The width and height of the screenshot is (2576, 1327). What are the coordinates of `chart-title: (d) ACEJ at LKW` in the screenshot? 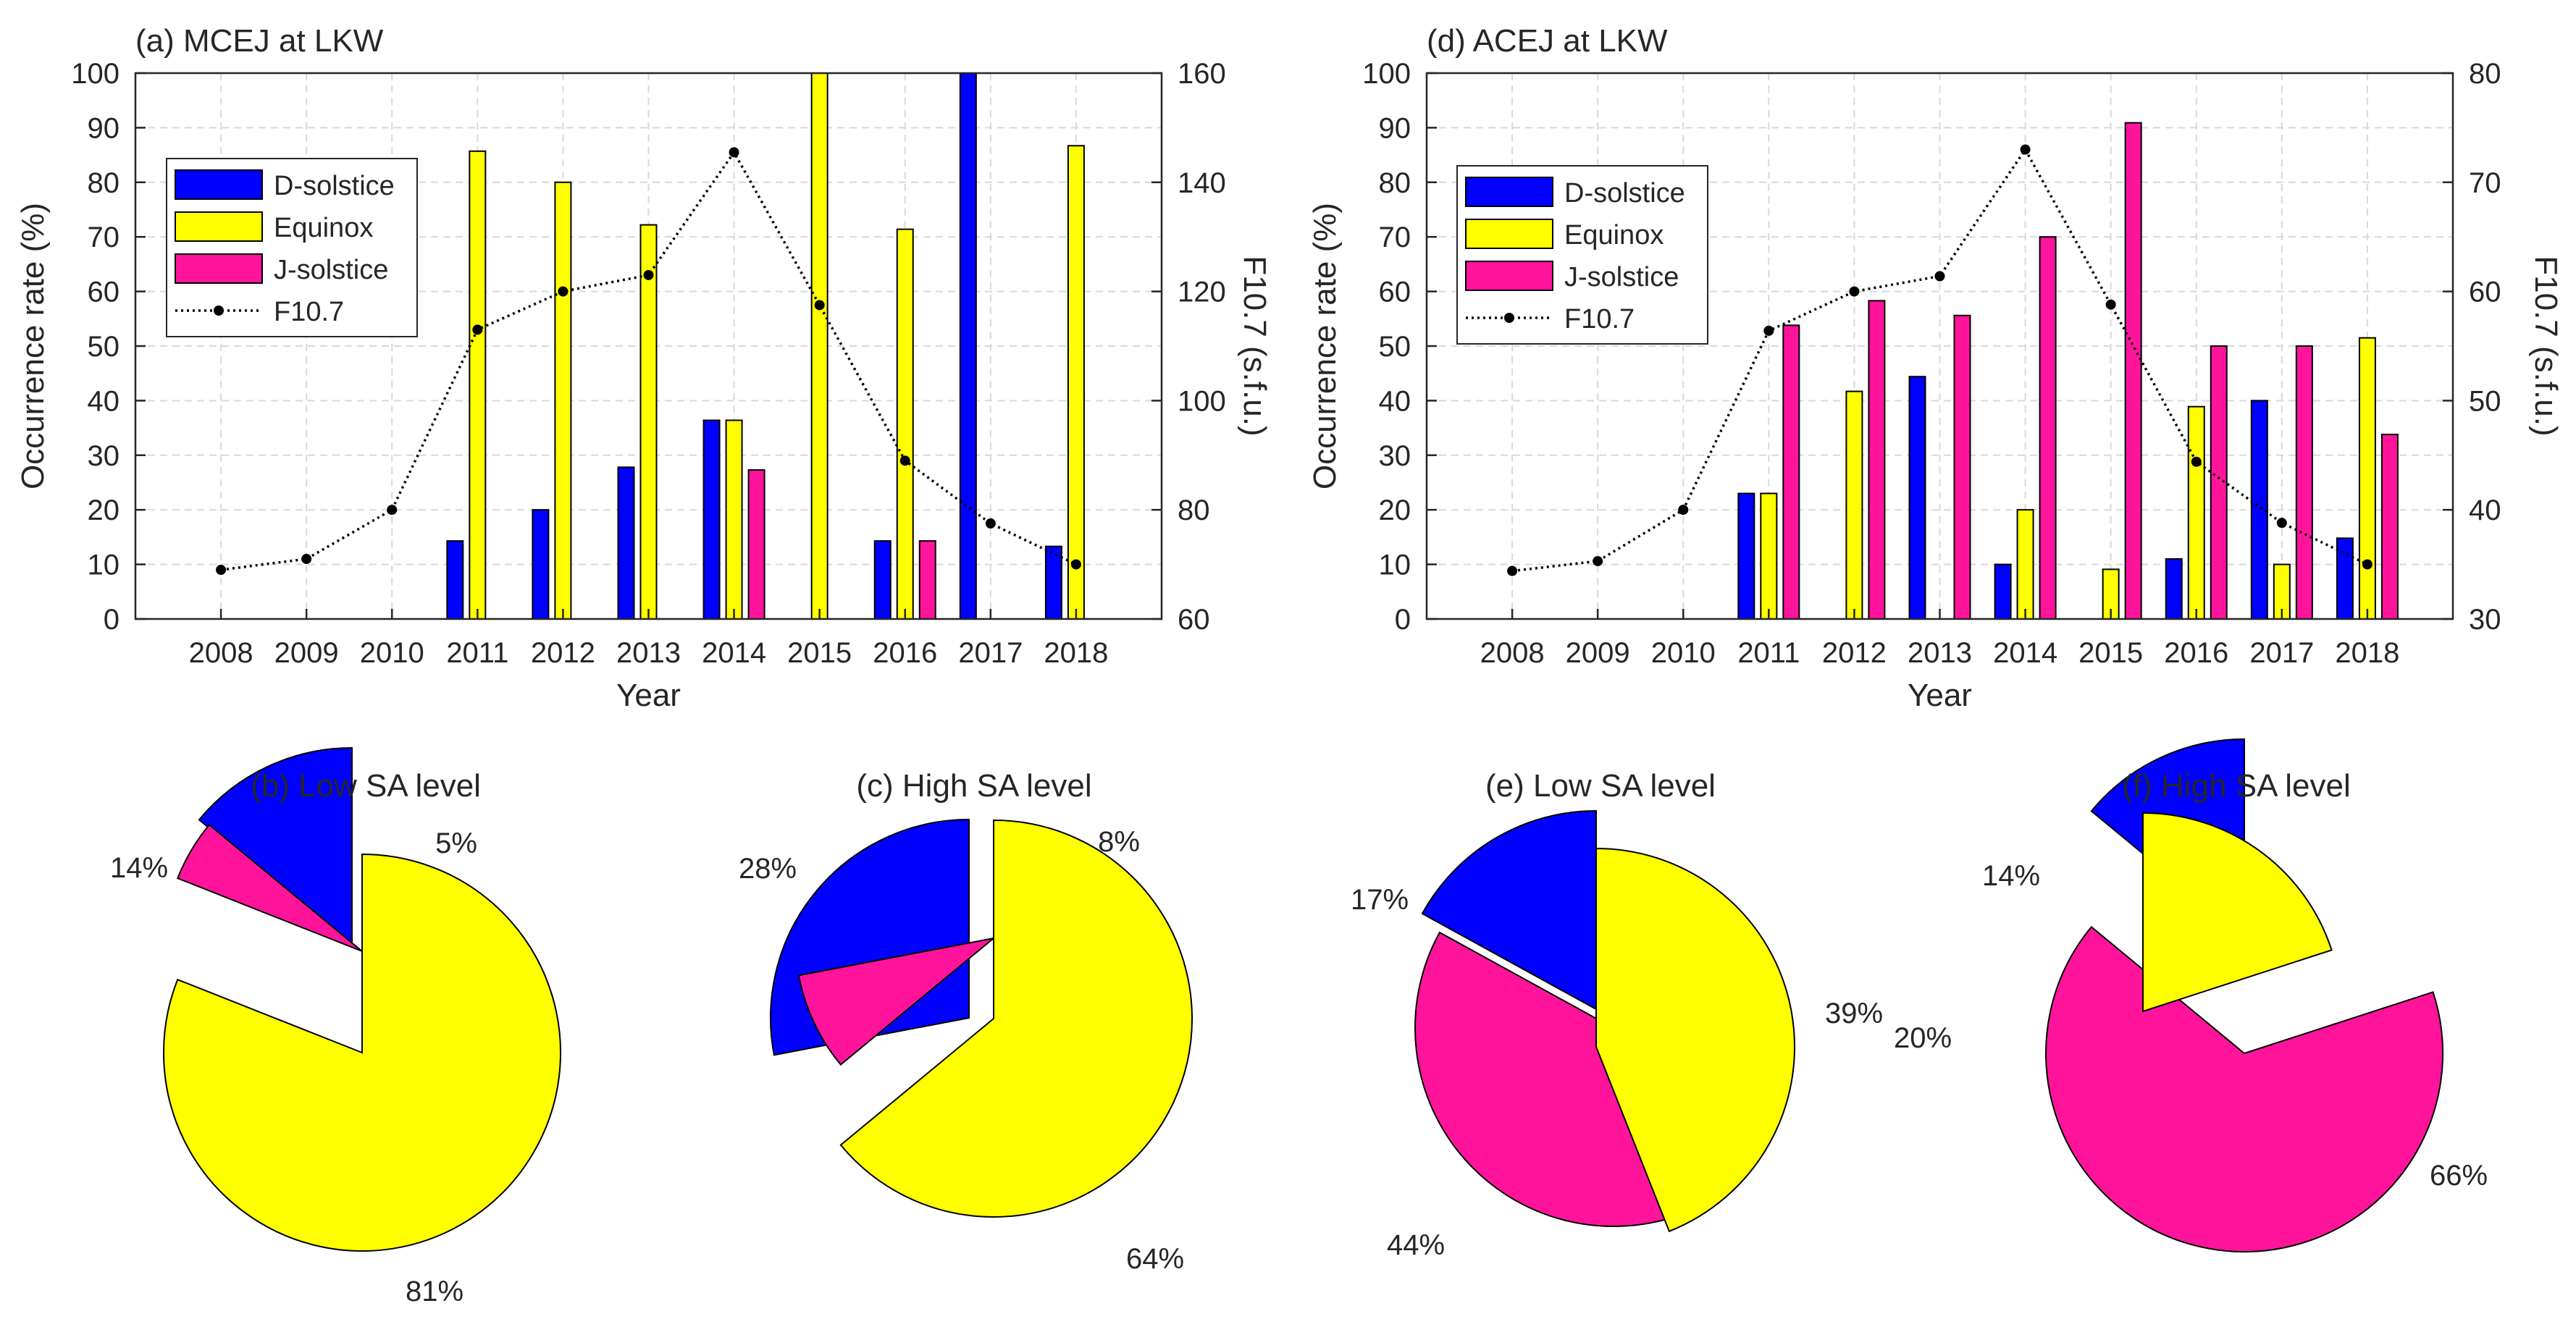 It's located at (1547, 41).